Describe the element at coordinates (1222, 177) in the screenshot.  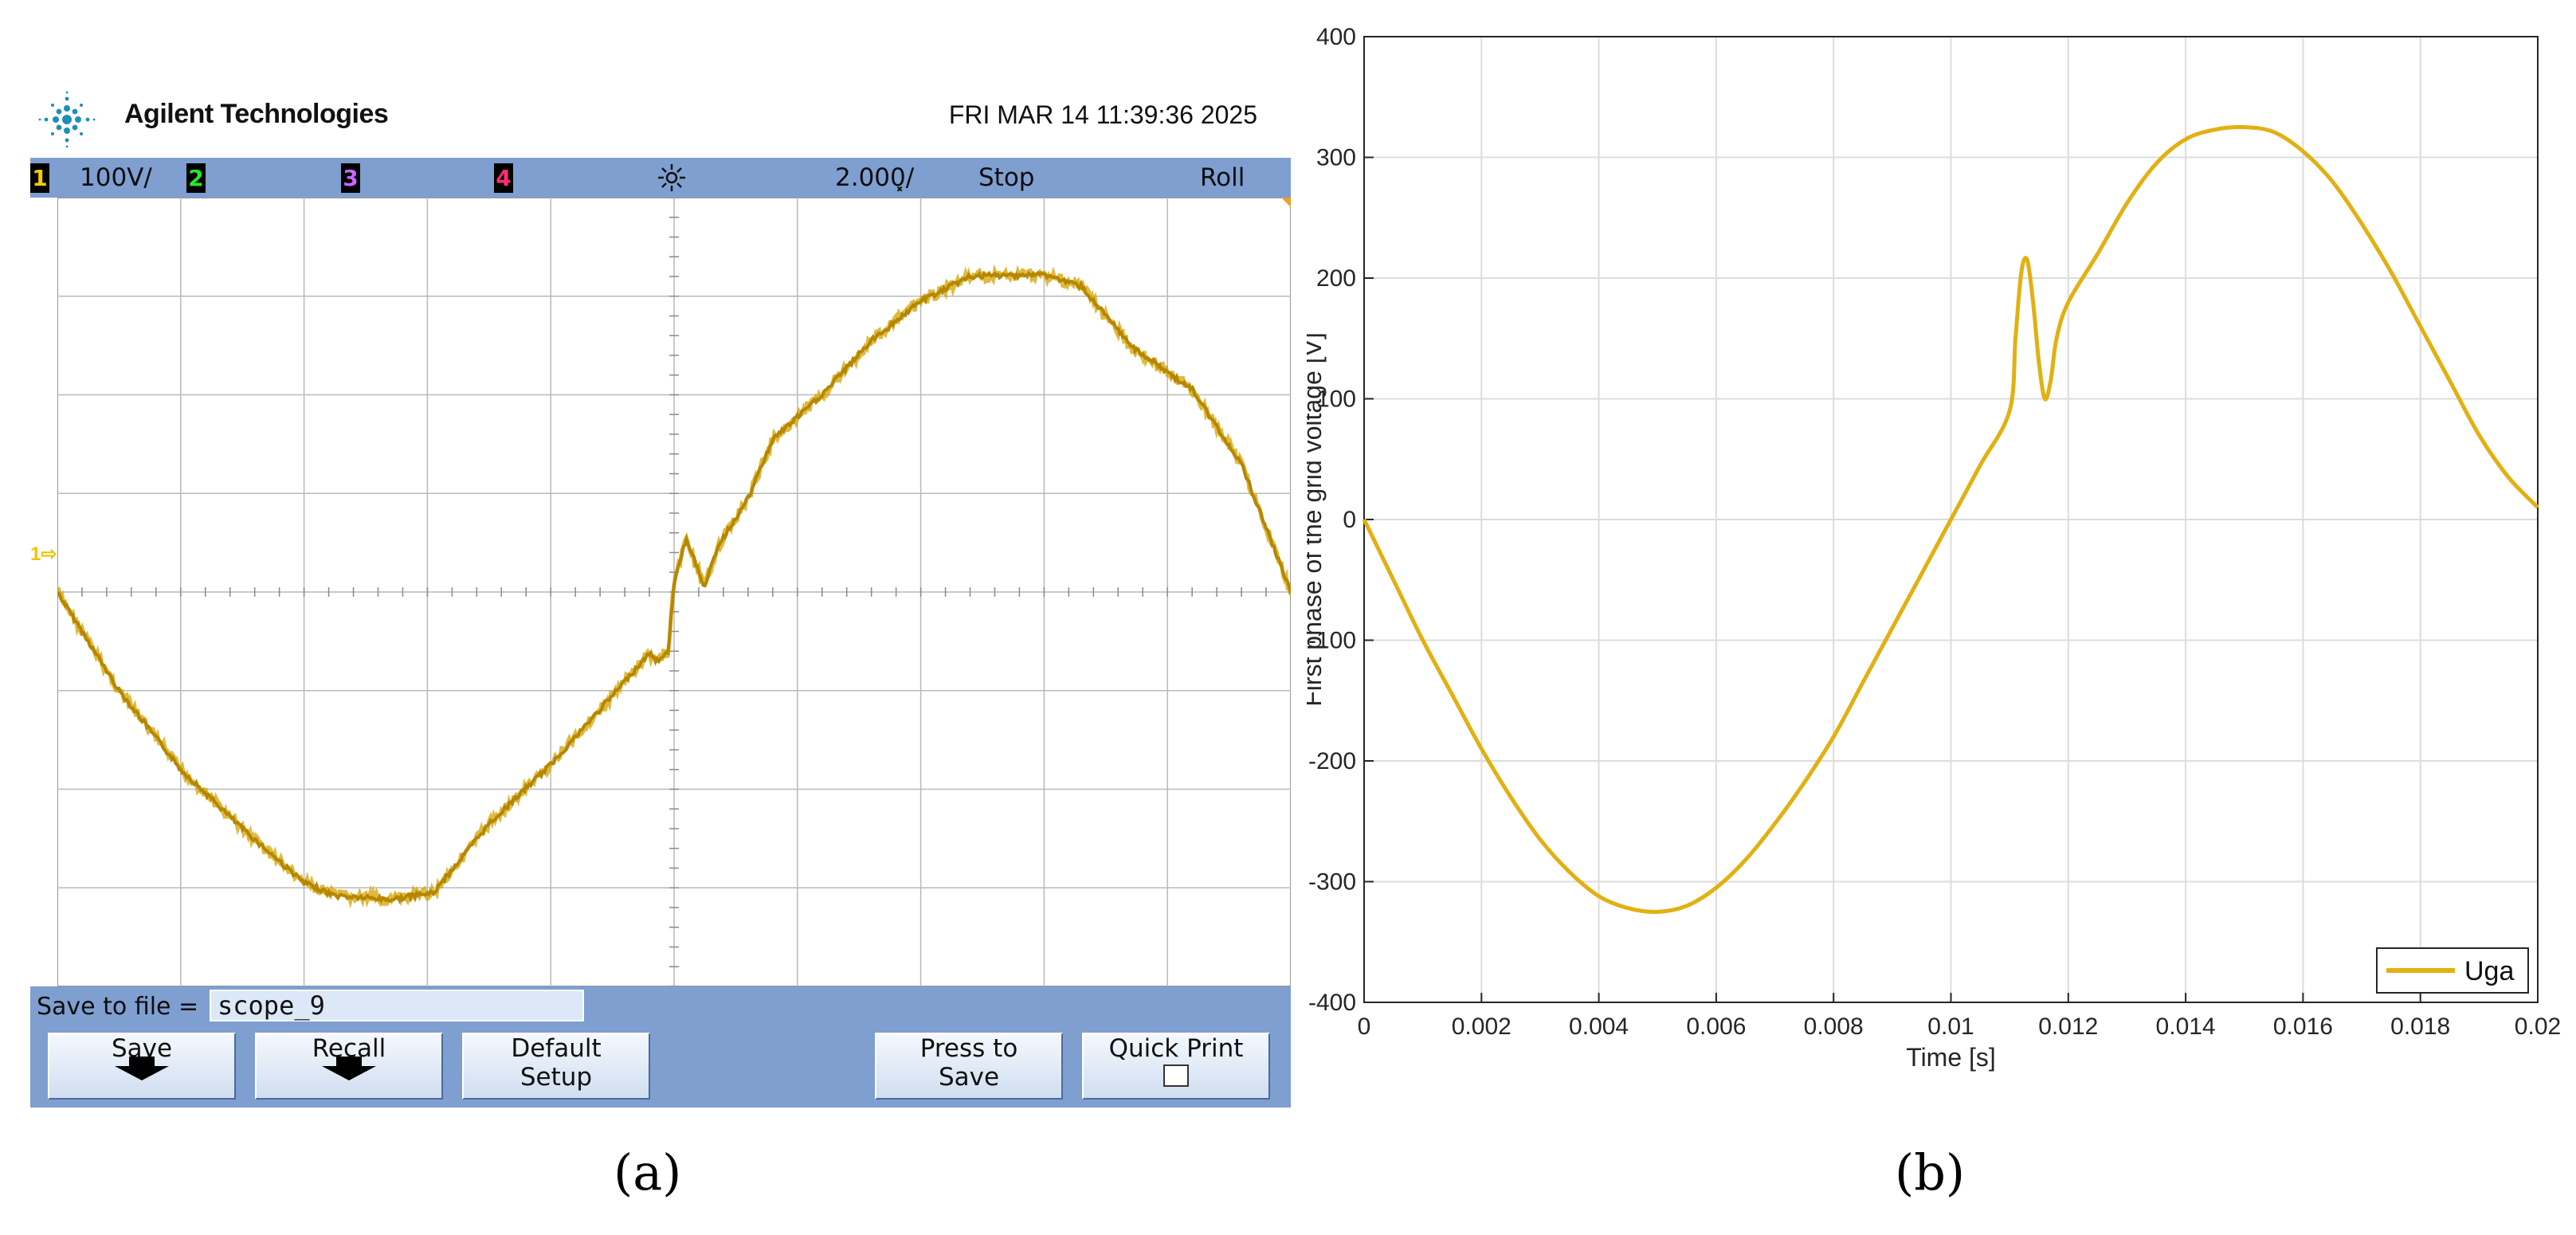
I see `acquisition-mode: Roll` at that location.